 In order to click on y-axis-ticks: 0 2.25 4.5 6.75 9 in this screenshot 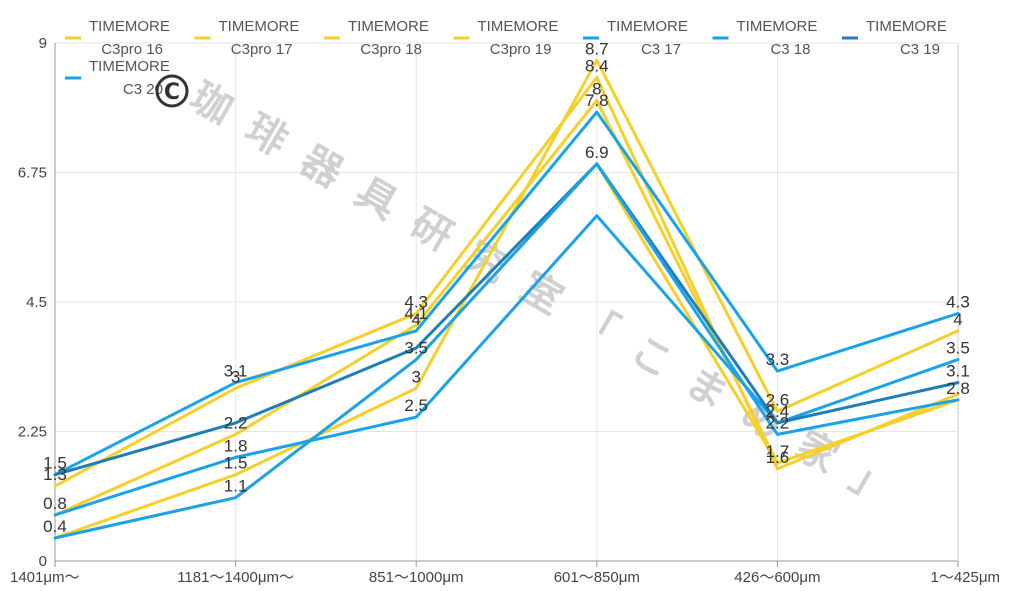, I will do `click(32, 302)`.